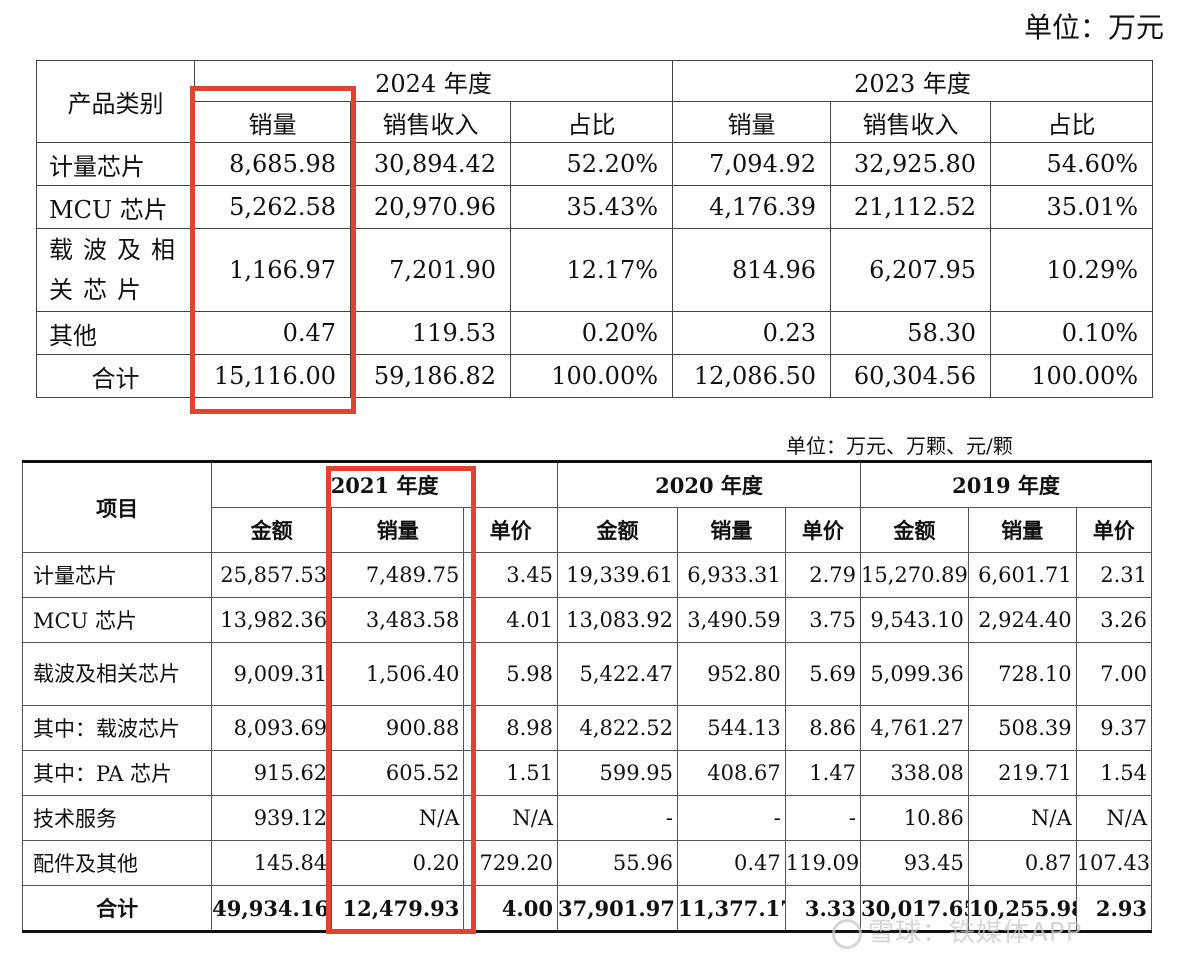 The width and height of the screenshot is (1188, 968). I want to click on cell: 119.09, so click(823, 863).